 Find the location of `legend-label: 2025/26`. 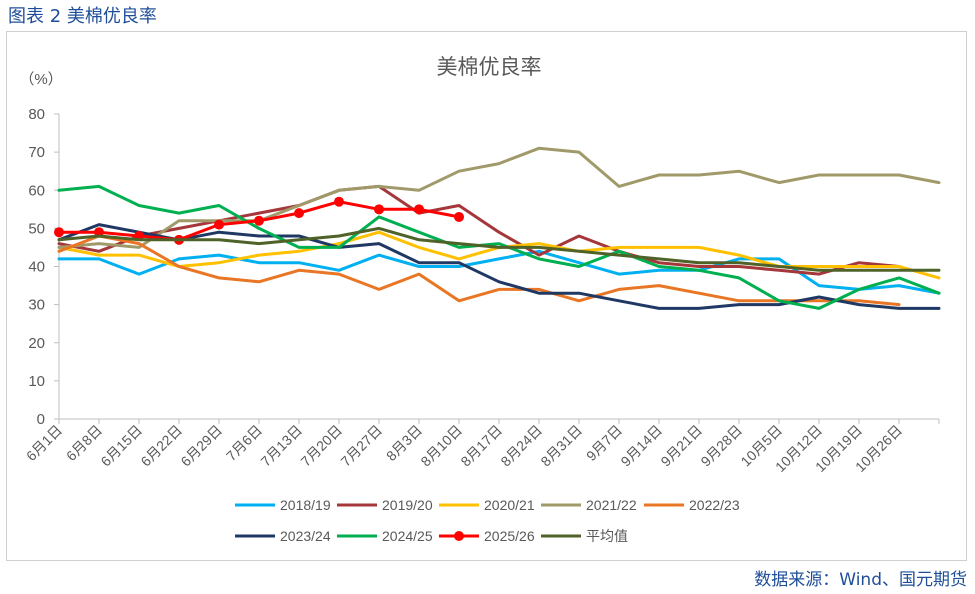

legend-label: 2025/26 is located at coordinates (509, 536).